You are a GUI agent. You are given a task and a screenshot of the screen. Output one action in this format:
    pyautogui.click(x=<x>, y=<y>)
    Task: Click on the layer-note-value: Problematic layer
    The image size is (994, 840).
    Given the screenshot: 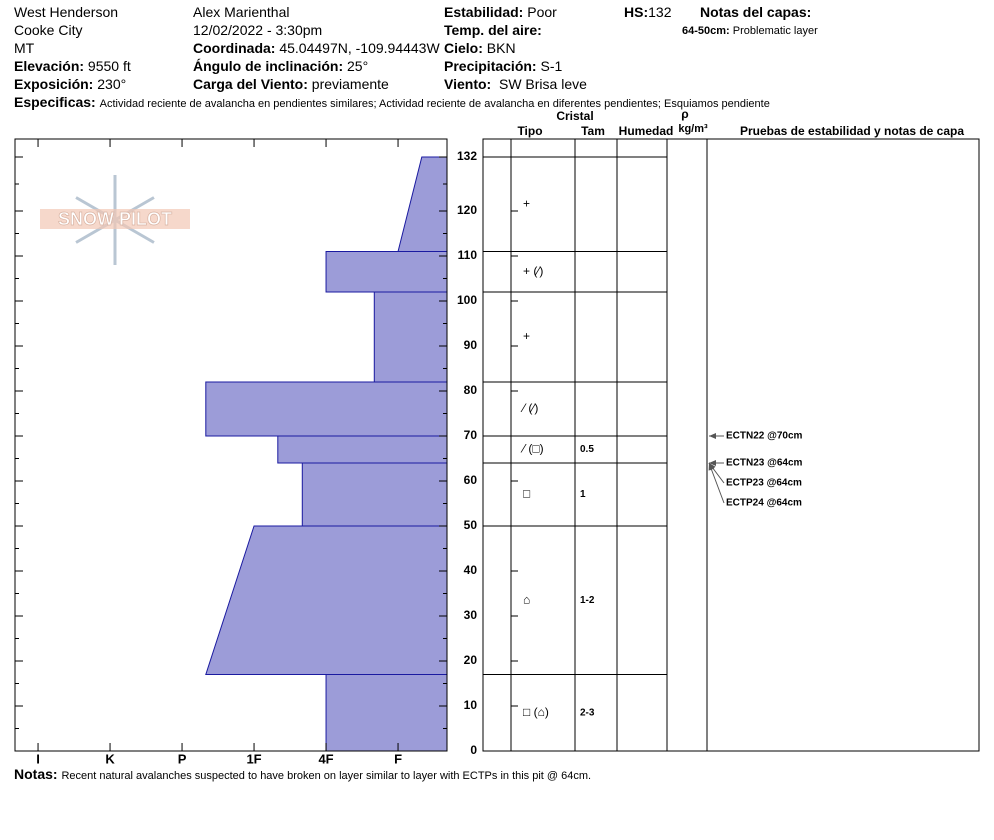 What is the action you would take?
    pyautogui.click(x=775, y=31)
    